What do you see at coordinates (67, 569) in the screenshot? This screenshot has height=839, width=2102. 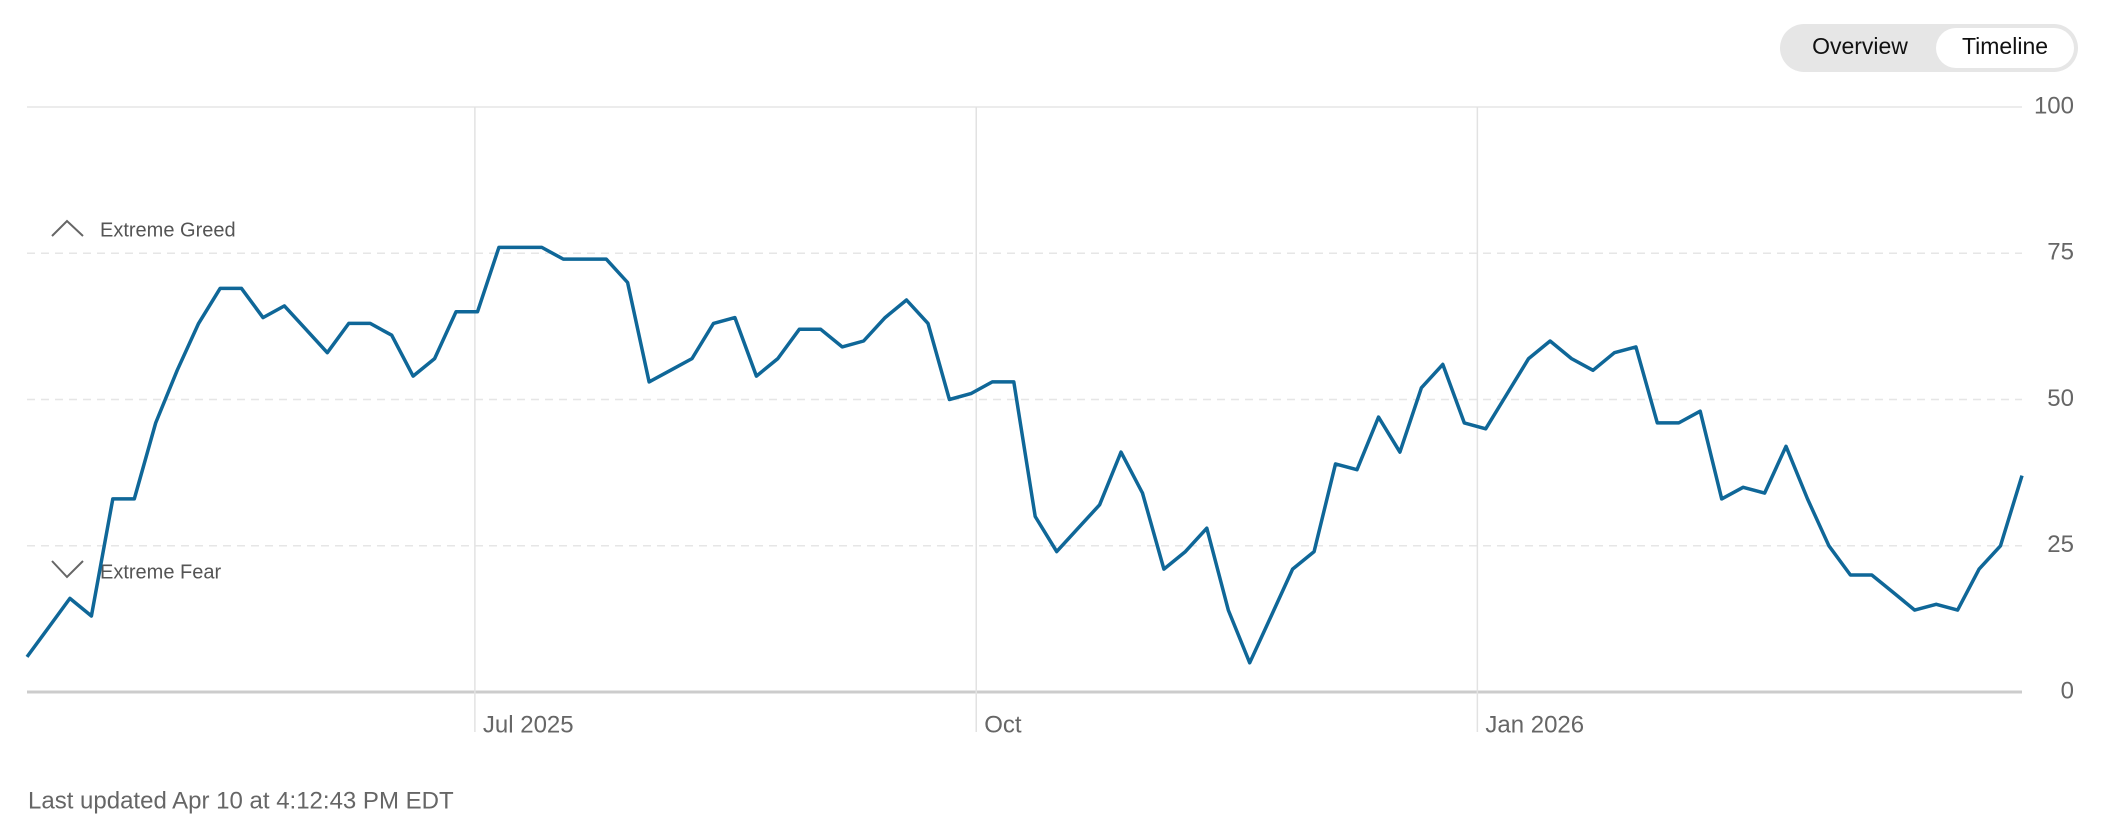 I see `fear-icon` at bounding box center [67, 569].